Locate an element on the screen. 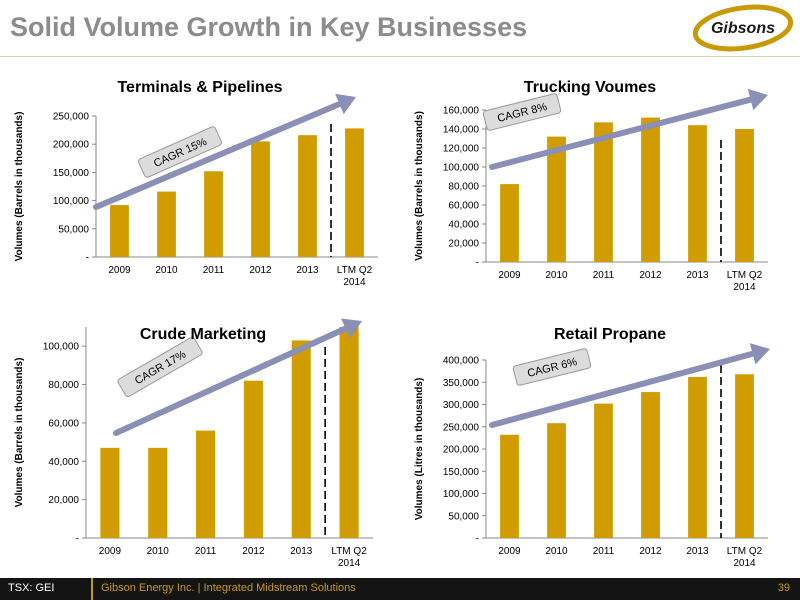  y-tick-label: 150,000 is located at coordinates (71, 173).